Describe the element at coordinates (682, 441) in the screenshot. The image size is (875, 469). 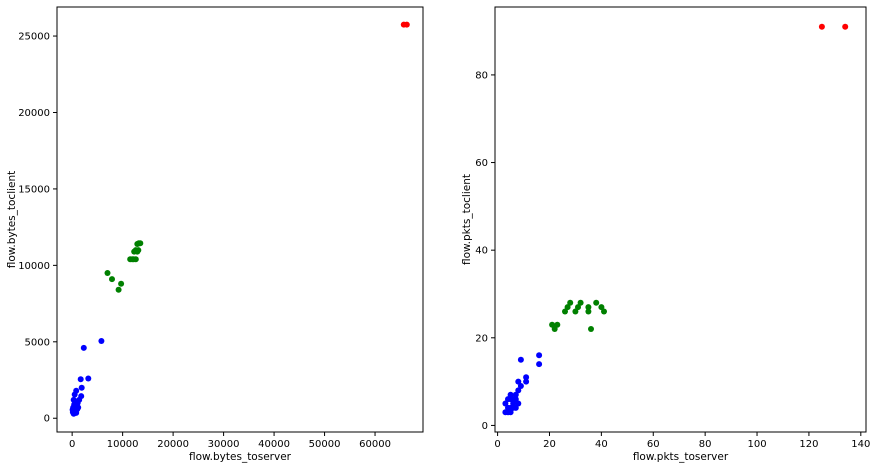
I see `x-axis-ticks: 0 20 40 60 80 100 120 140` at that location.